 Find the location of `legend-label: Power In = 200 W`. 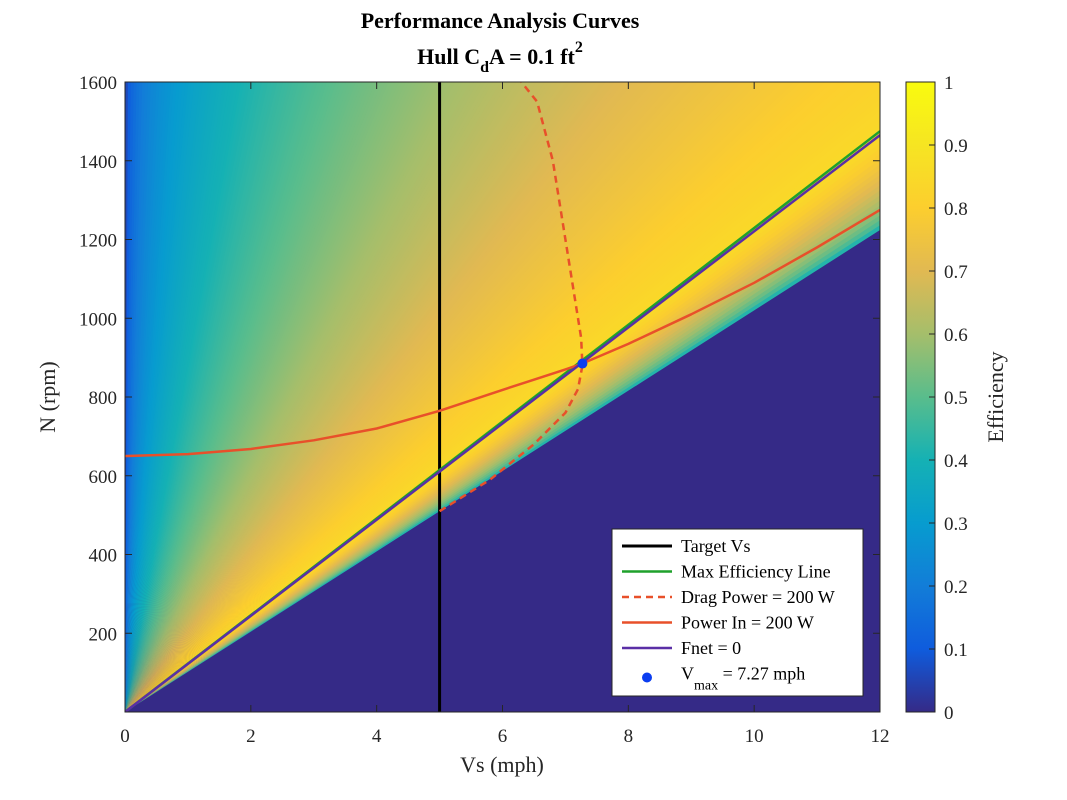

legend-label: Power In = 200 W is located at coordinates (747, 623).